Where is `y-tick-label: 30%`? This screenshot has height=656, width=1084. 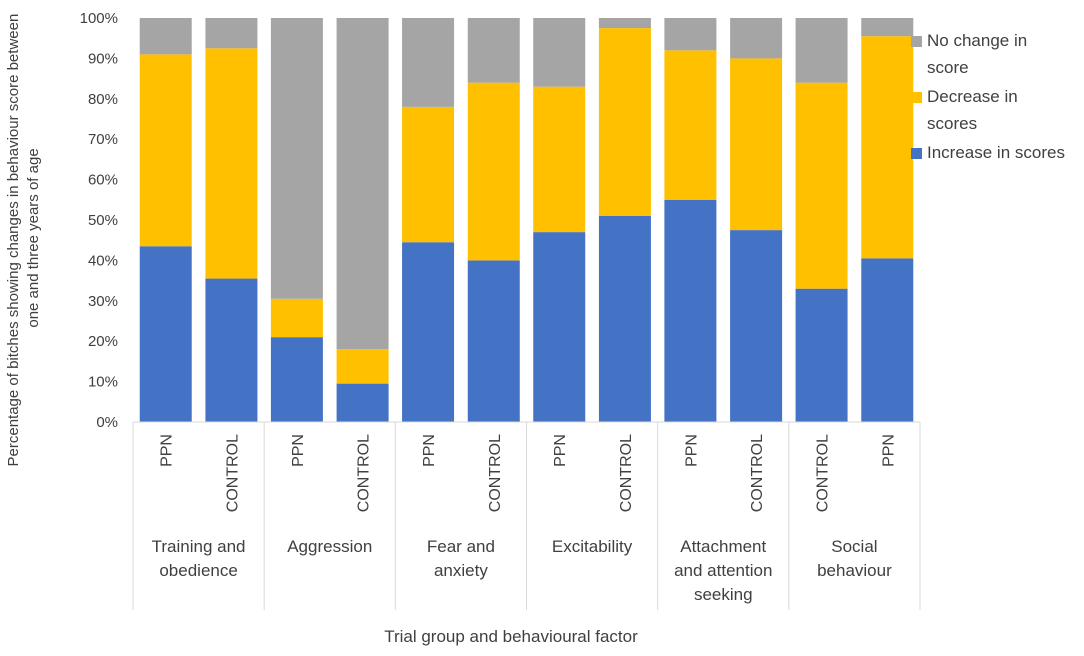 y-tick-label: 30% is located at coordinates (103, 301).